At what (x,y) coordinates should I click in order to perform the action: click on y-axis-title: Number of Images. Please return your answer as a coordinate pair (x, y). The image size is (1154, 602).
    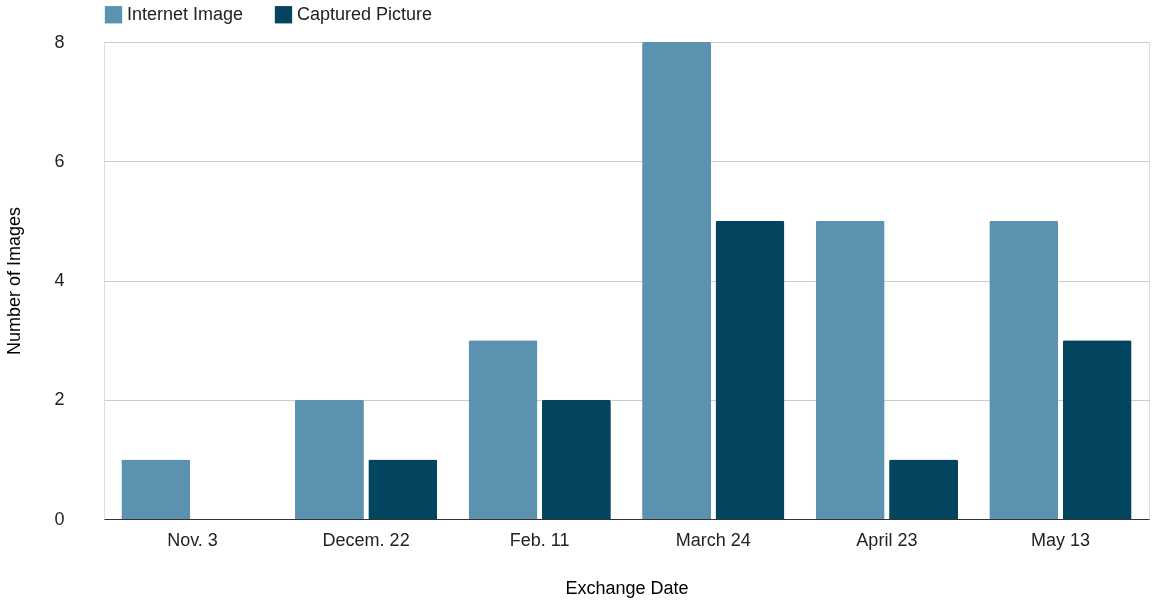
    Looking at the image, I should click on (14, 281).